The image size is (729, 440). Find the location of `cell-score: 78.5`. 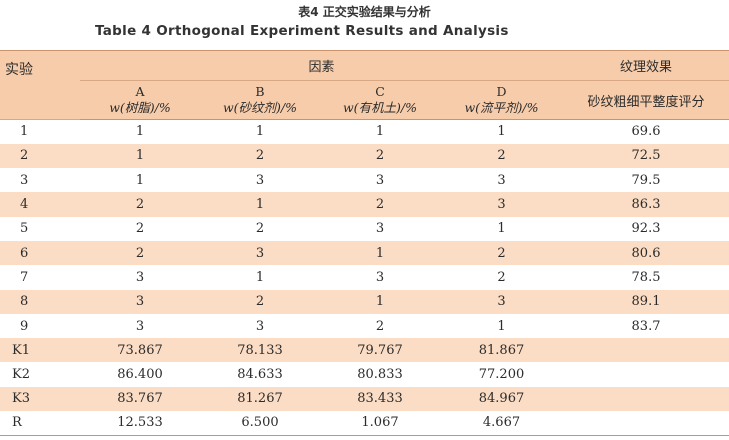

cell-score: 78.5 is located at coordinates (646, 277).